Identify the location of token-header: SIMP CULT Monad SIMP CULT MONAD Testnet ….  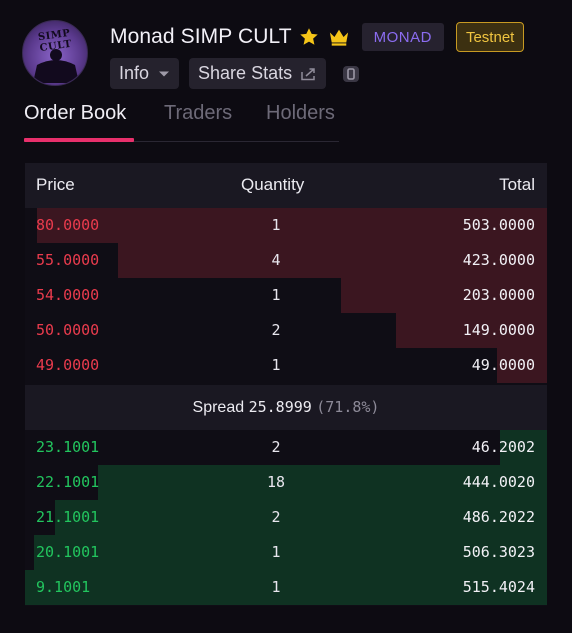
(287, 55).